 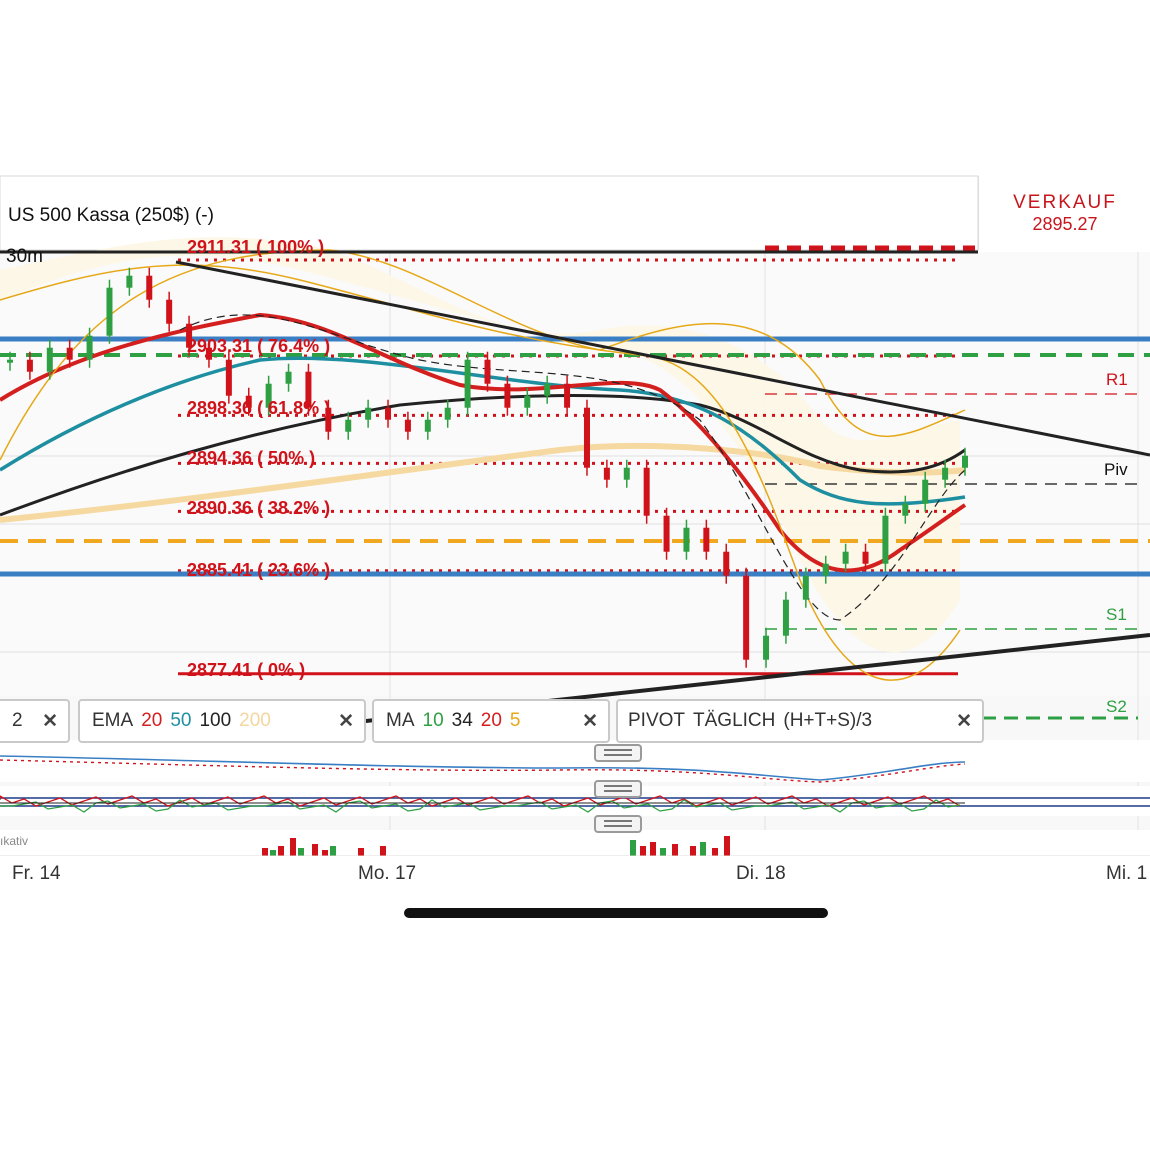 What do you see at coordinates (462, 720) in the screenshot?
I see `ma-period-34: 34` at bounding box center [462, 720].